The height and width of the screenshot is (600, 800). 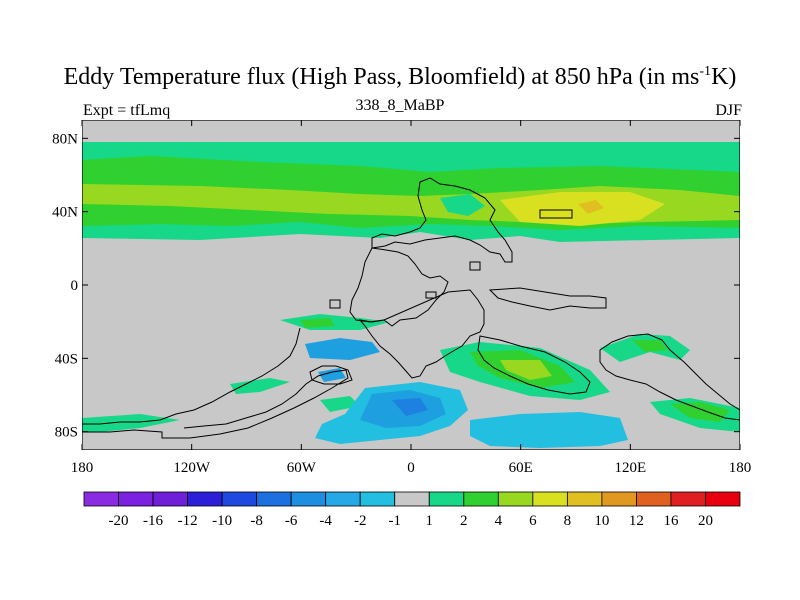 What do you see at coordinates (724, 77) in the screenshot?
I see `title-unit-end: K)` at bounding box center [724, 77].